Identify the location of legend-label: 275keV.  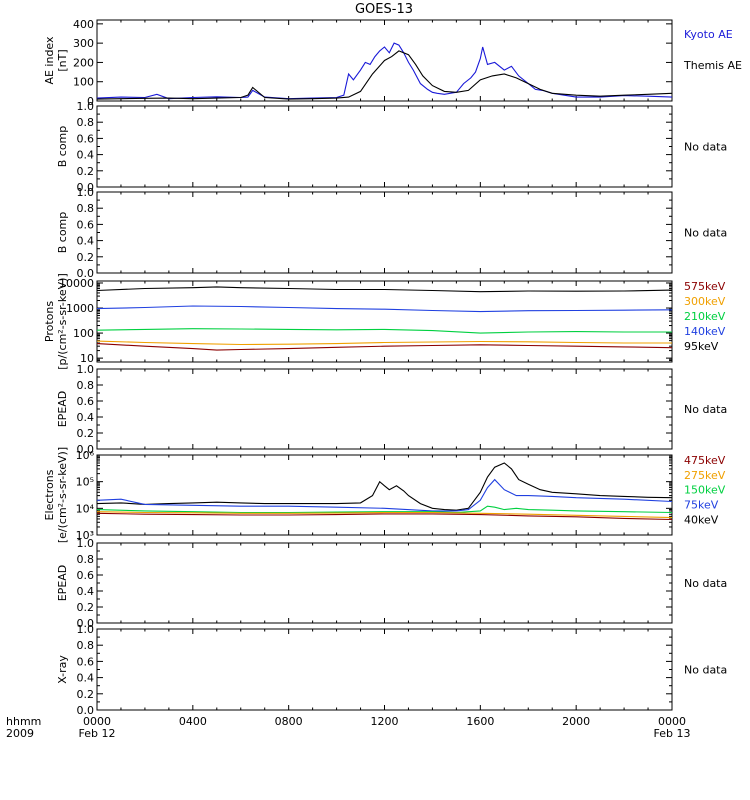
(705, 475).